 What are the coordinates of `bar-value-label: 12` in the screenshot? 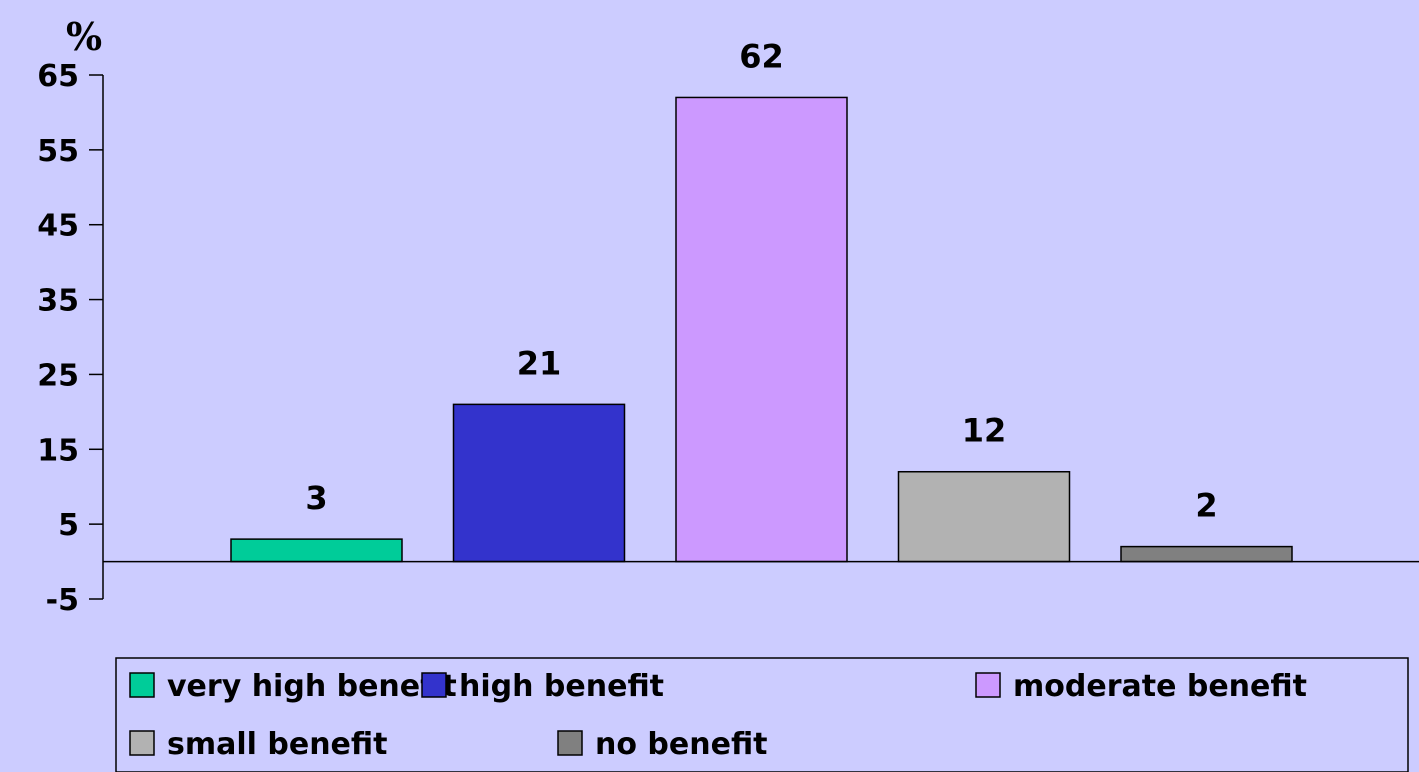 It's located at (984, 431).